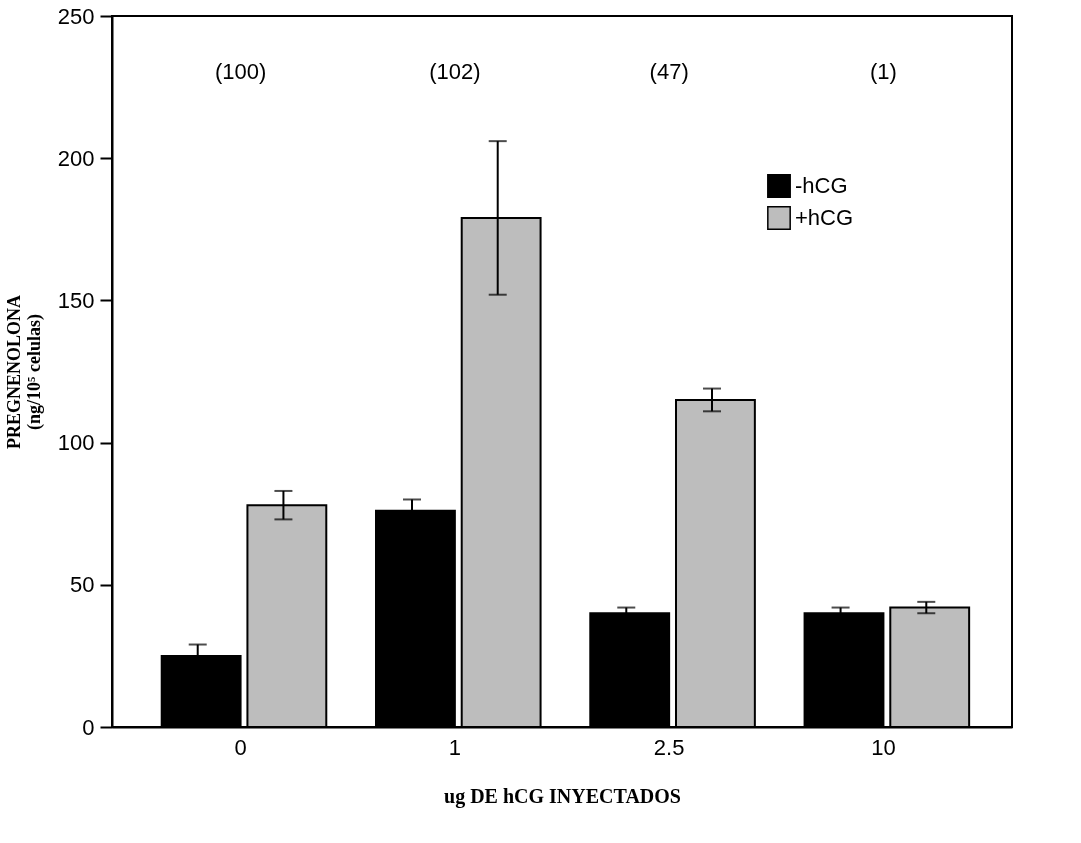  I want to click on annotation: (102), so click(455, 71).